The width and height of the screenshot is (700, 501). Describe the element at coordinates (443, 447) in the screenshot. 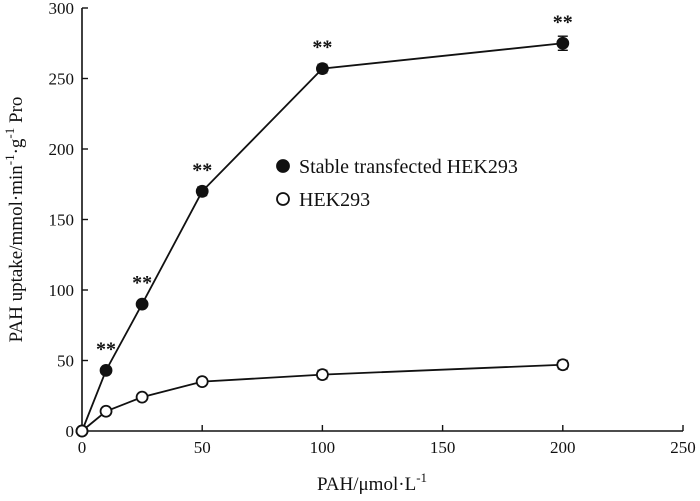

I see `x-tick-label: 150` at that location.